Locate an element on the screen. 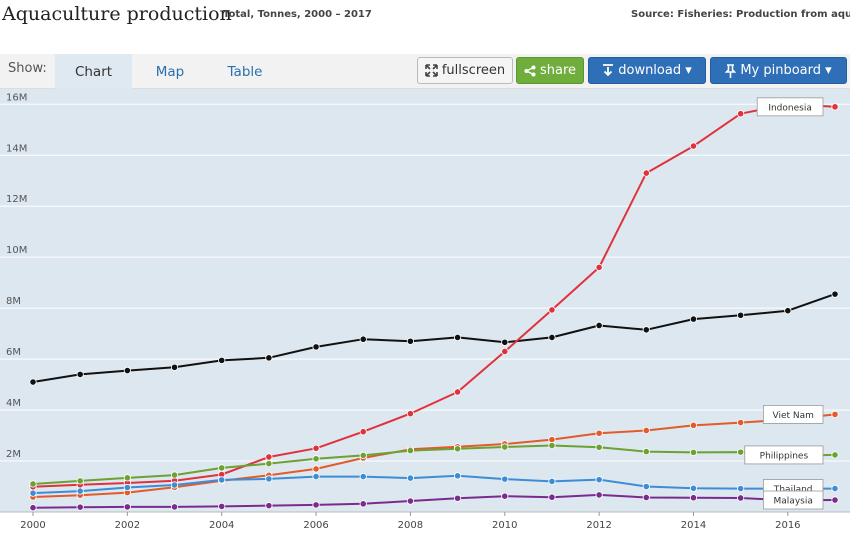 This screenshot has height=536, width=850. x-tick-label: 2008 is located at coordinates (410, 525).